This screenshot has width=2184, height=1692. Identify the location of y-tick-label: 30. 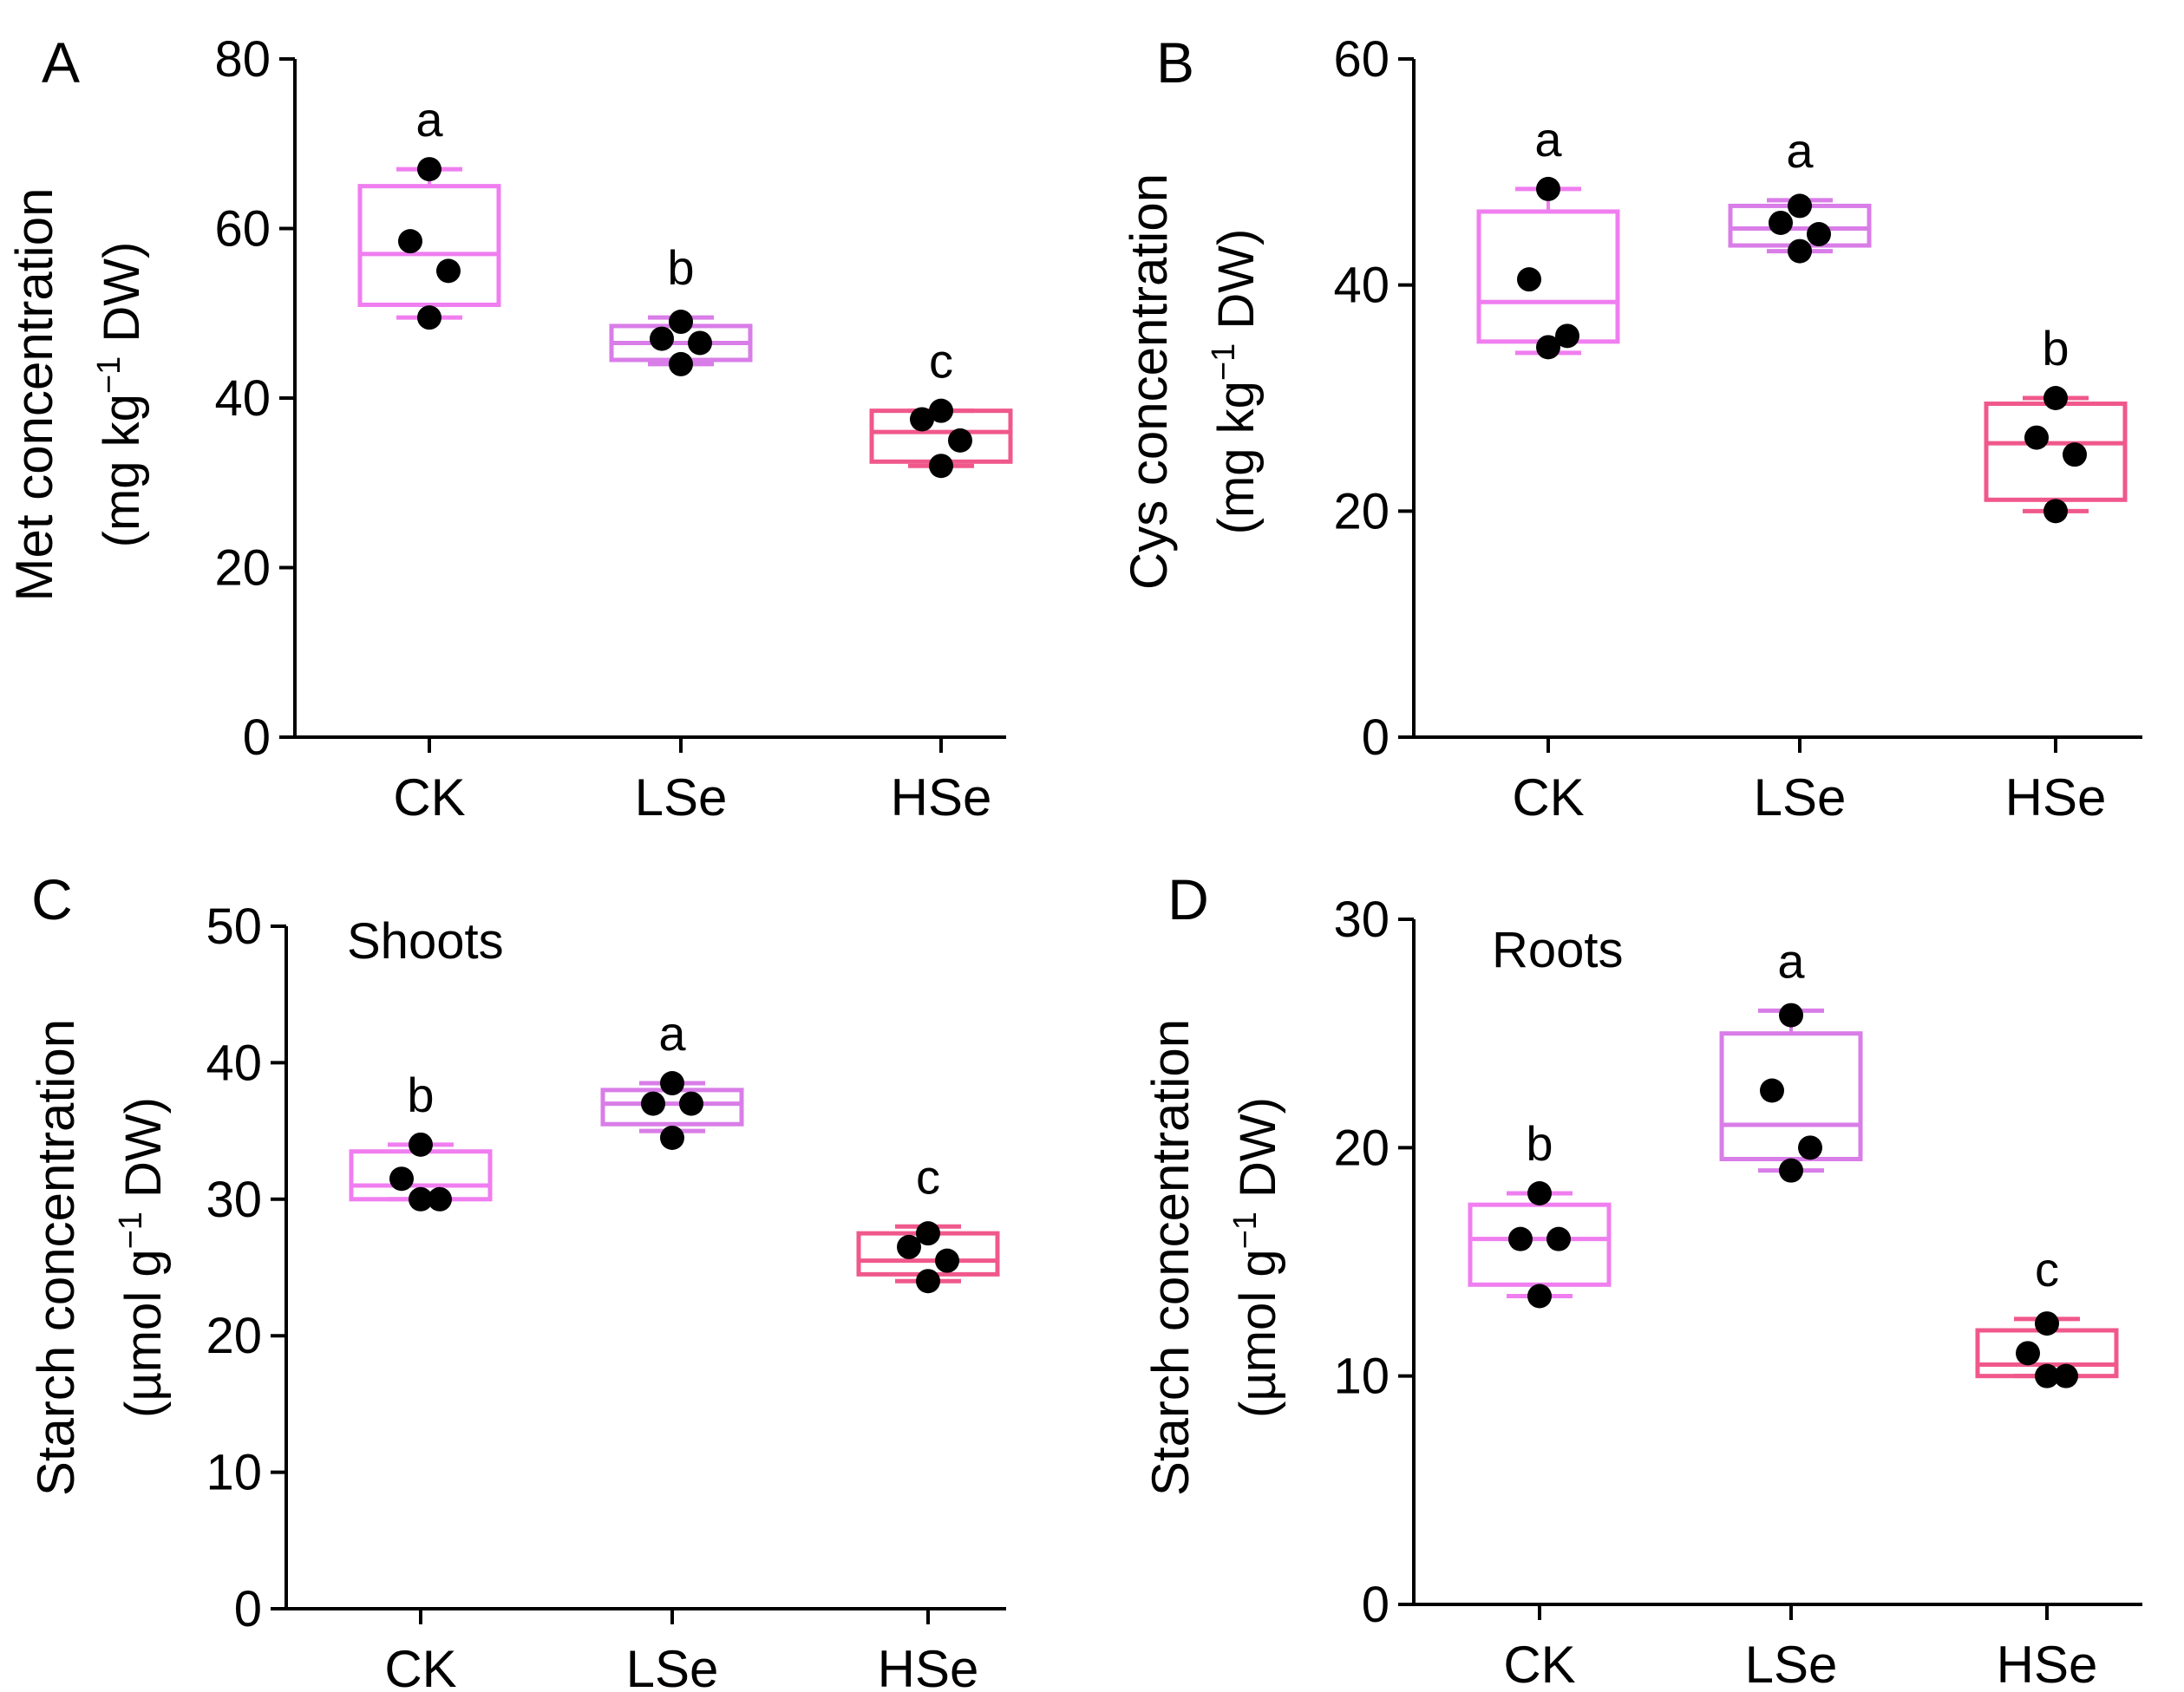
(234, 1200).